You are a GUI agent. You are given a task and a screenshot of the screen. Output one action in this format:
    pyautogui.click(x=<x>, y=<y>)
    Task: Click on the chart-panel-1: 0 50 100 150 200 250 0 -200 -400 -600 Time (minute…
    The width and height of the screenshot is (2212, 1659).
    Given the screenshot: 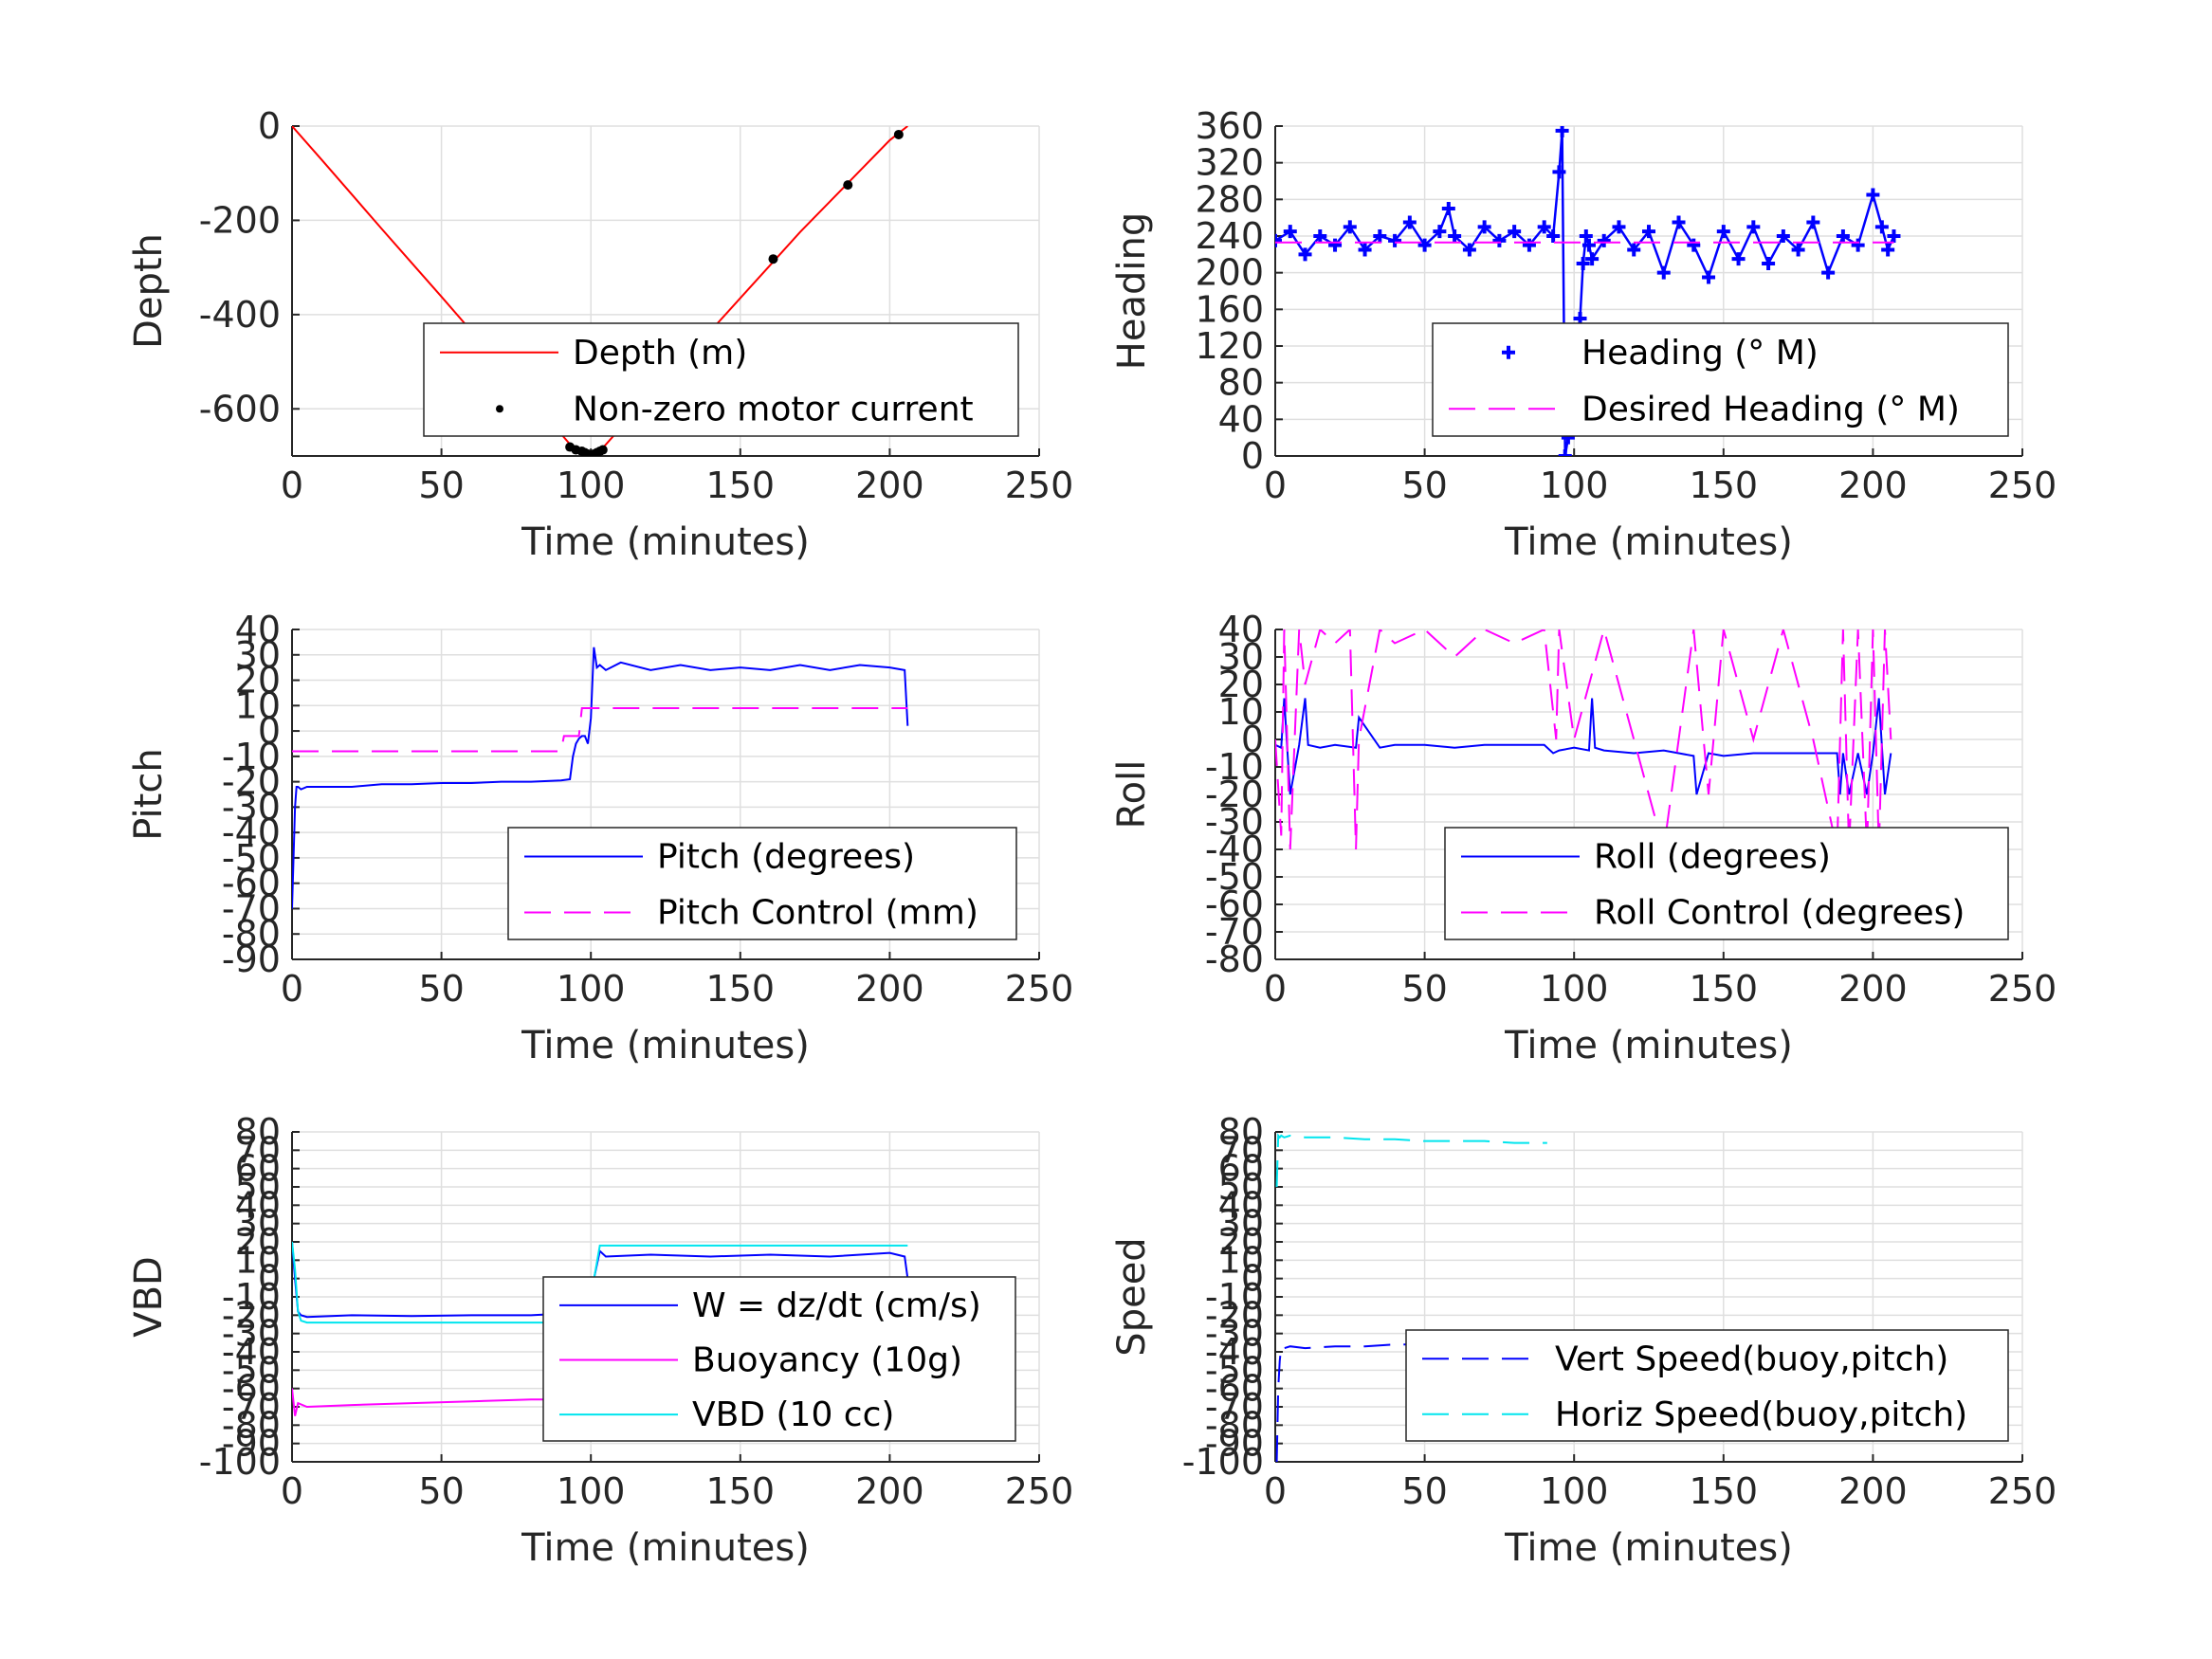 What is the action you would take?
    pyautogui.click(x=600, y=334)
    